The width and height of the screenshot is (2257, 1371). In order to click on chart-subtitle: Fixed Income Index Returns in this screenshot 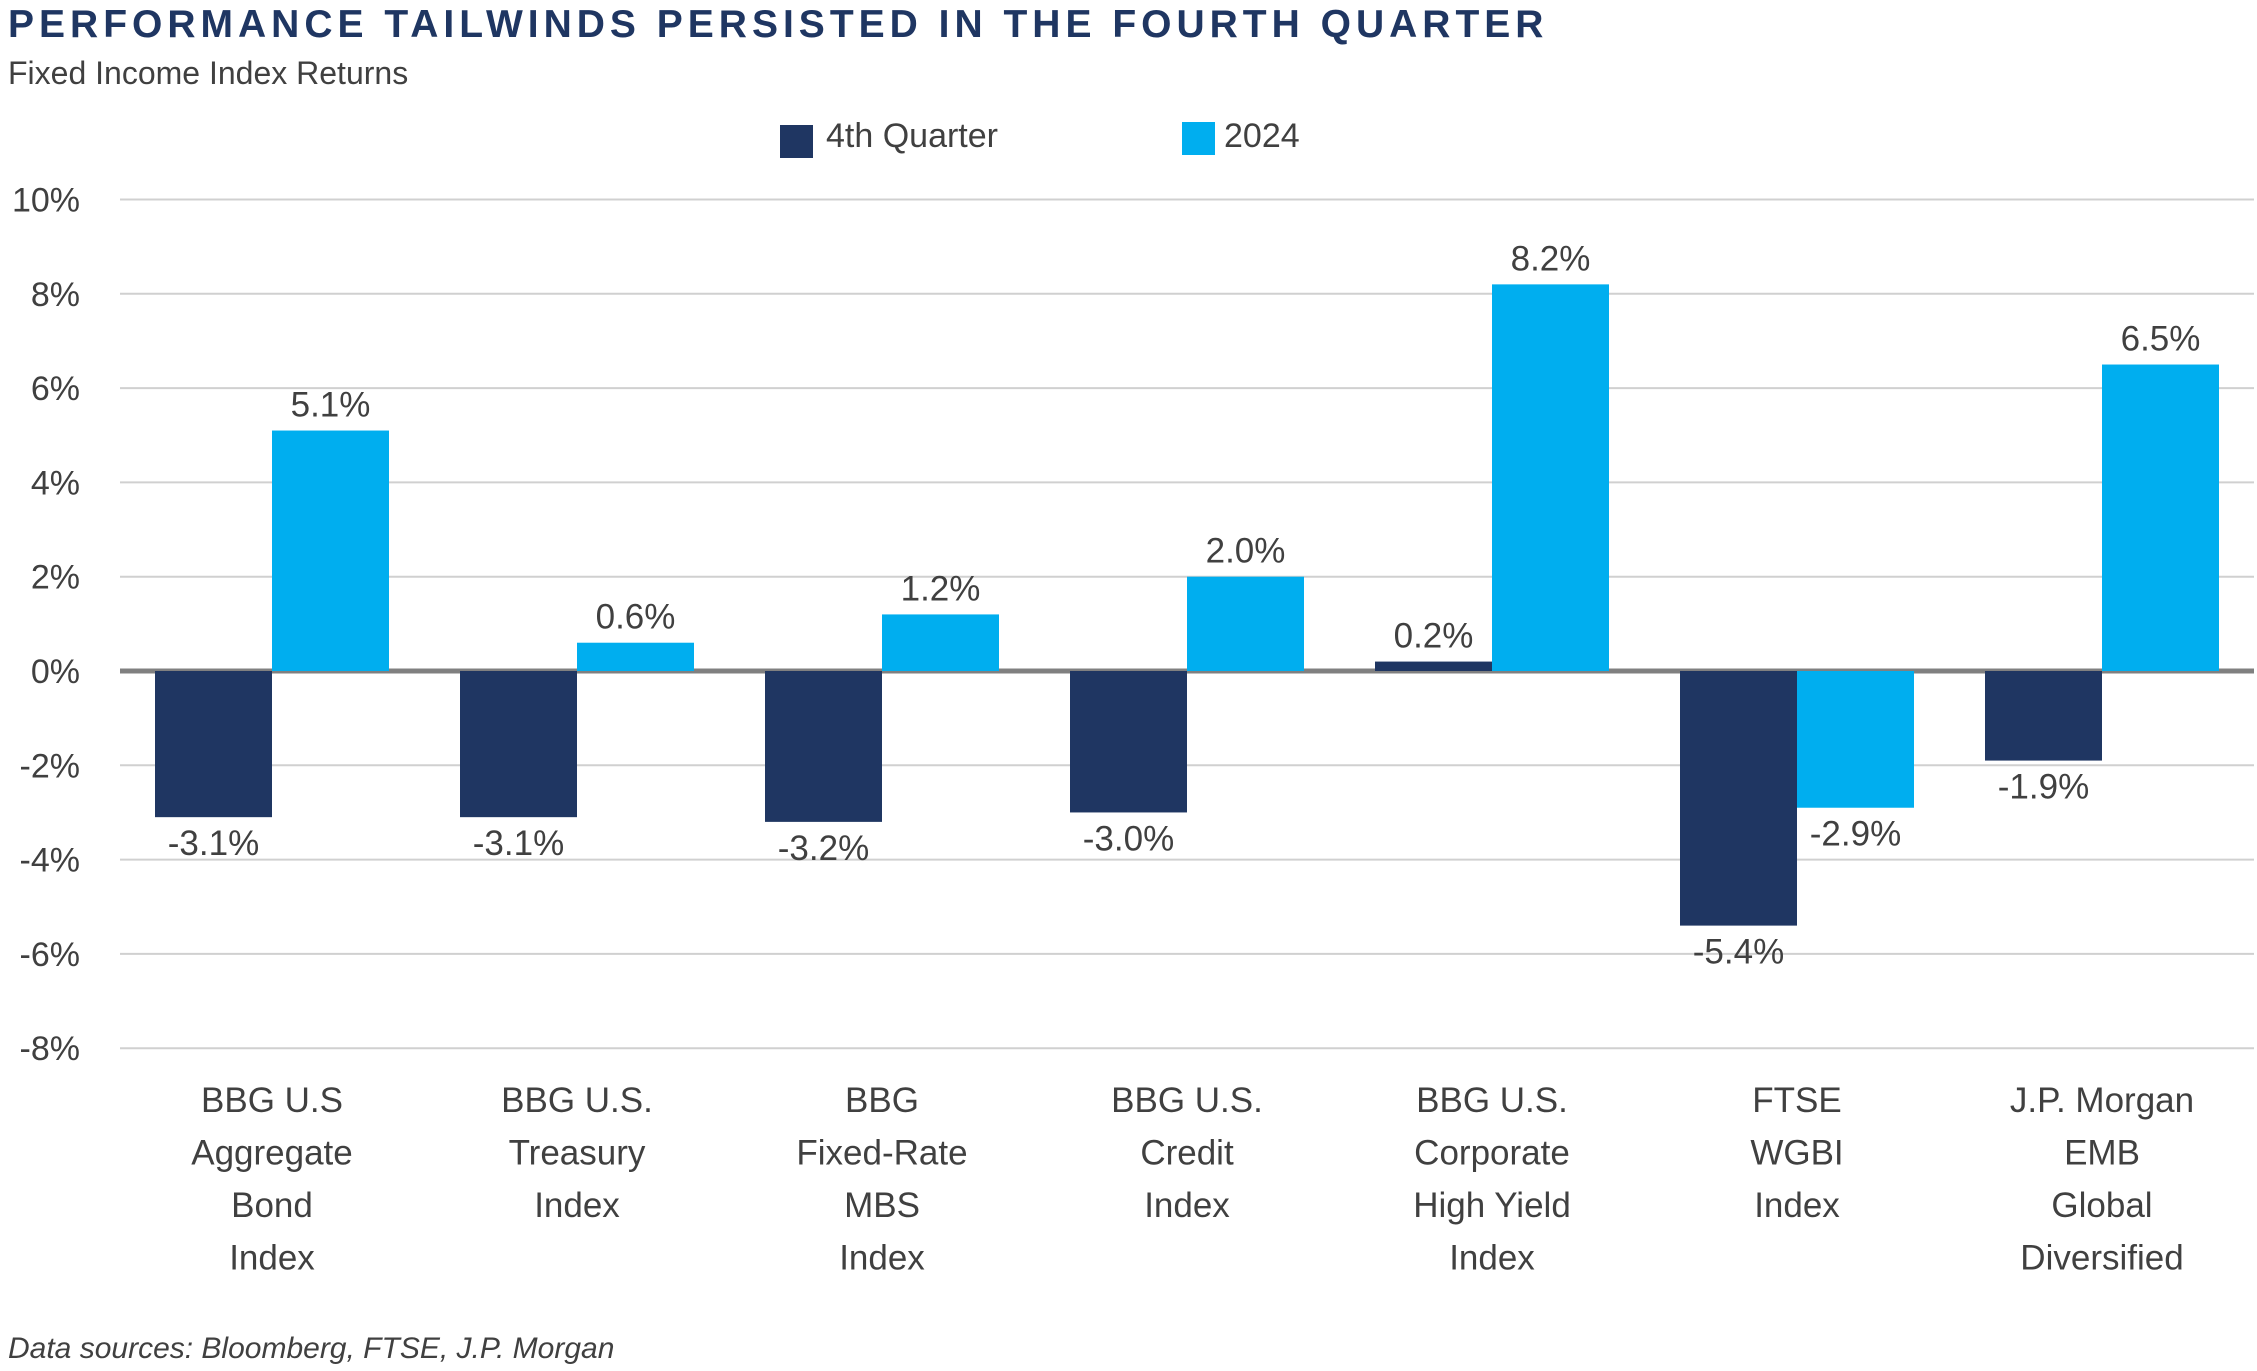, I will do `click(208, 73)`.